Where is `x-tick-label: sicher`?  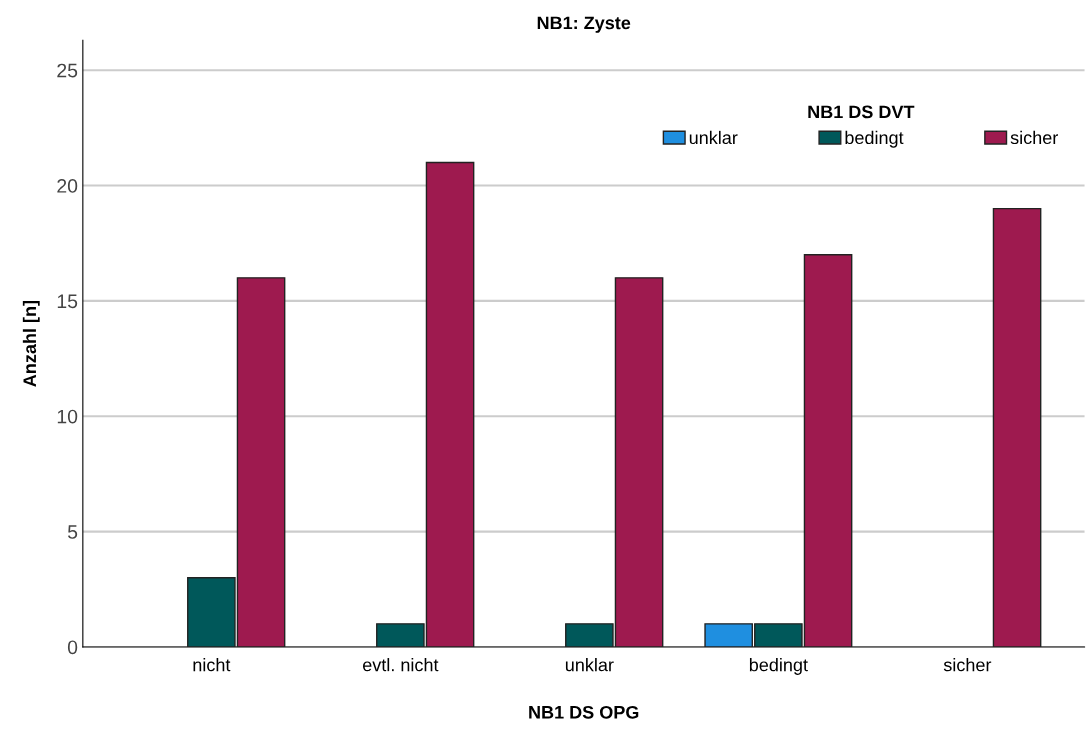
x-tick-label: sicher is located at coordinates (967, 665).